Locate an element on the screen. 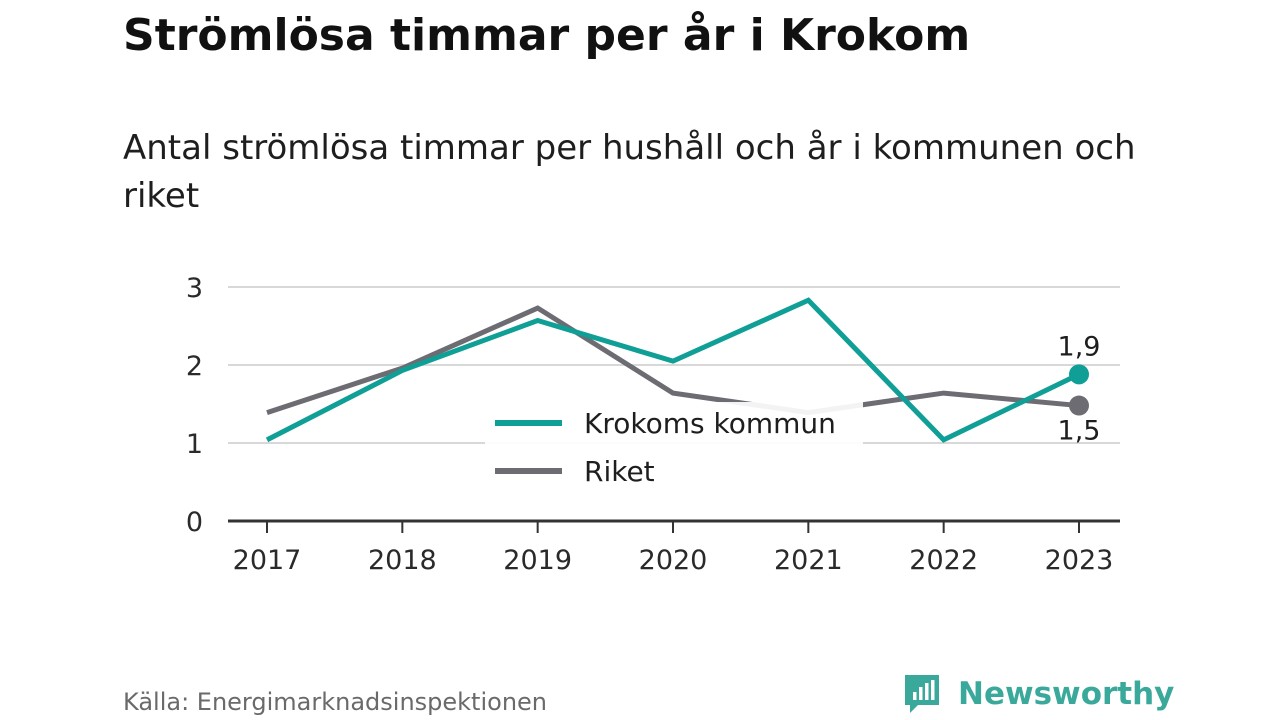 The height and width of the screenshot is (720, 1280). y-tick-label: 2 is located at coordinates (194, 366).